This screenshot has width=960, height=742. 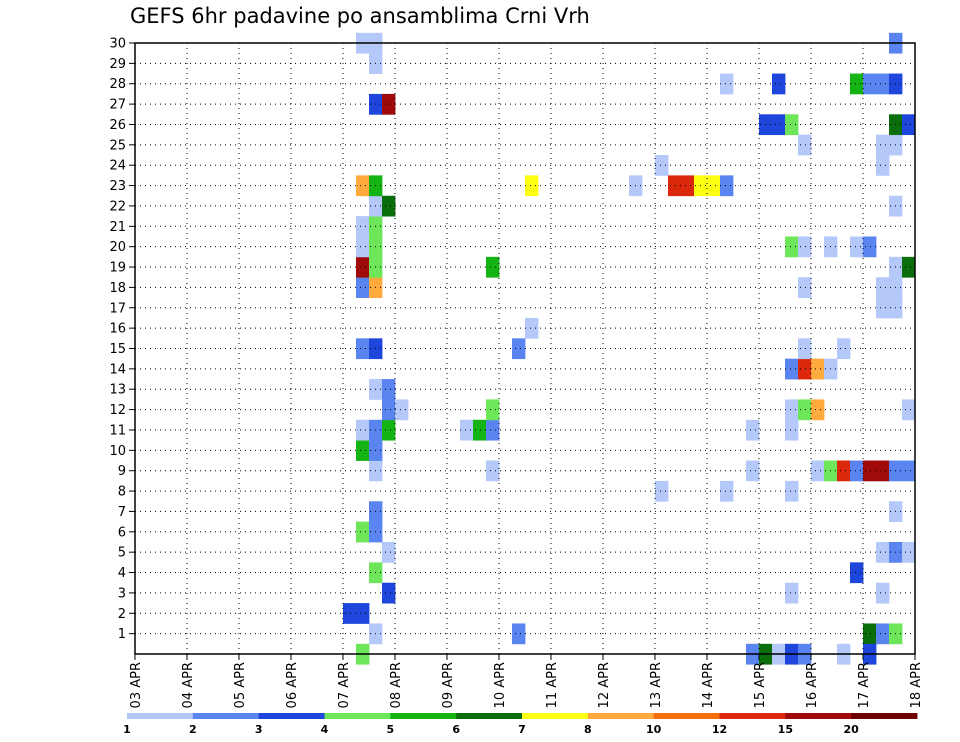 I want to click on y-tick-label: 30, so click(x=117, y=44).